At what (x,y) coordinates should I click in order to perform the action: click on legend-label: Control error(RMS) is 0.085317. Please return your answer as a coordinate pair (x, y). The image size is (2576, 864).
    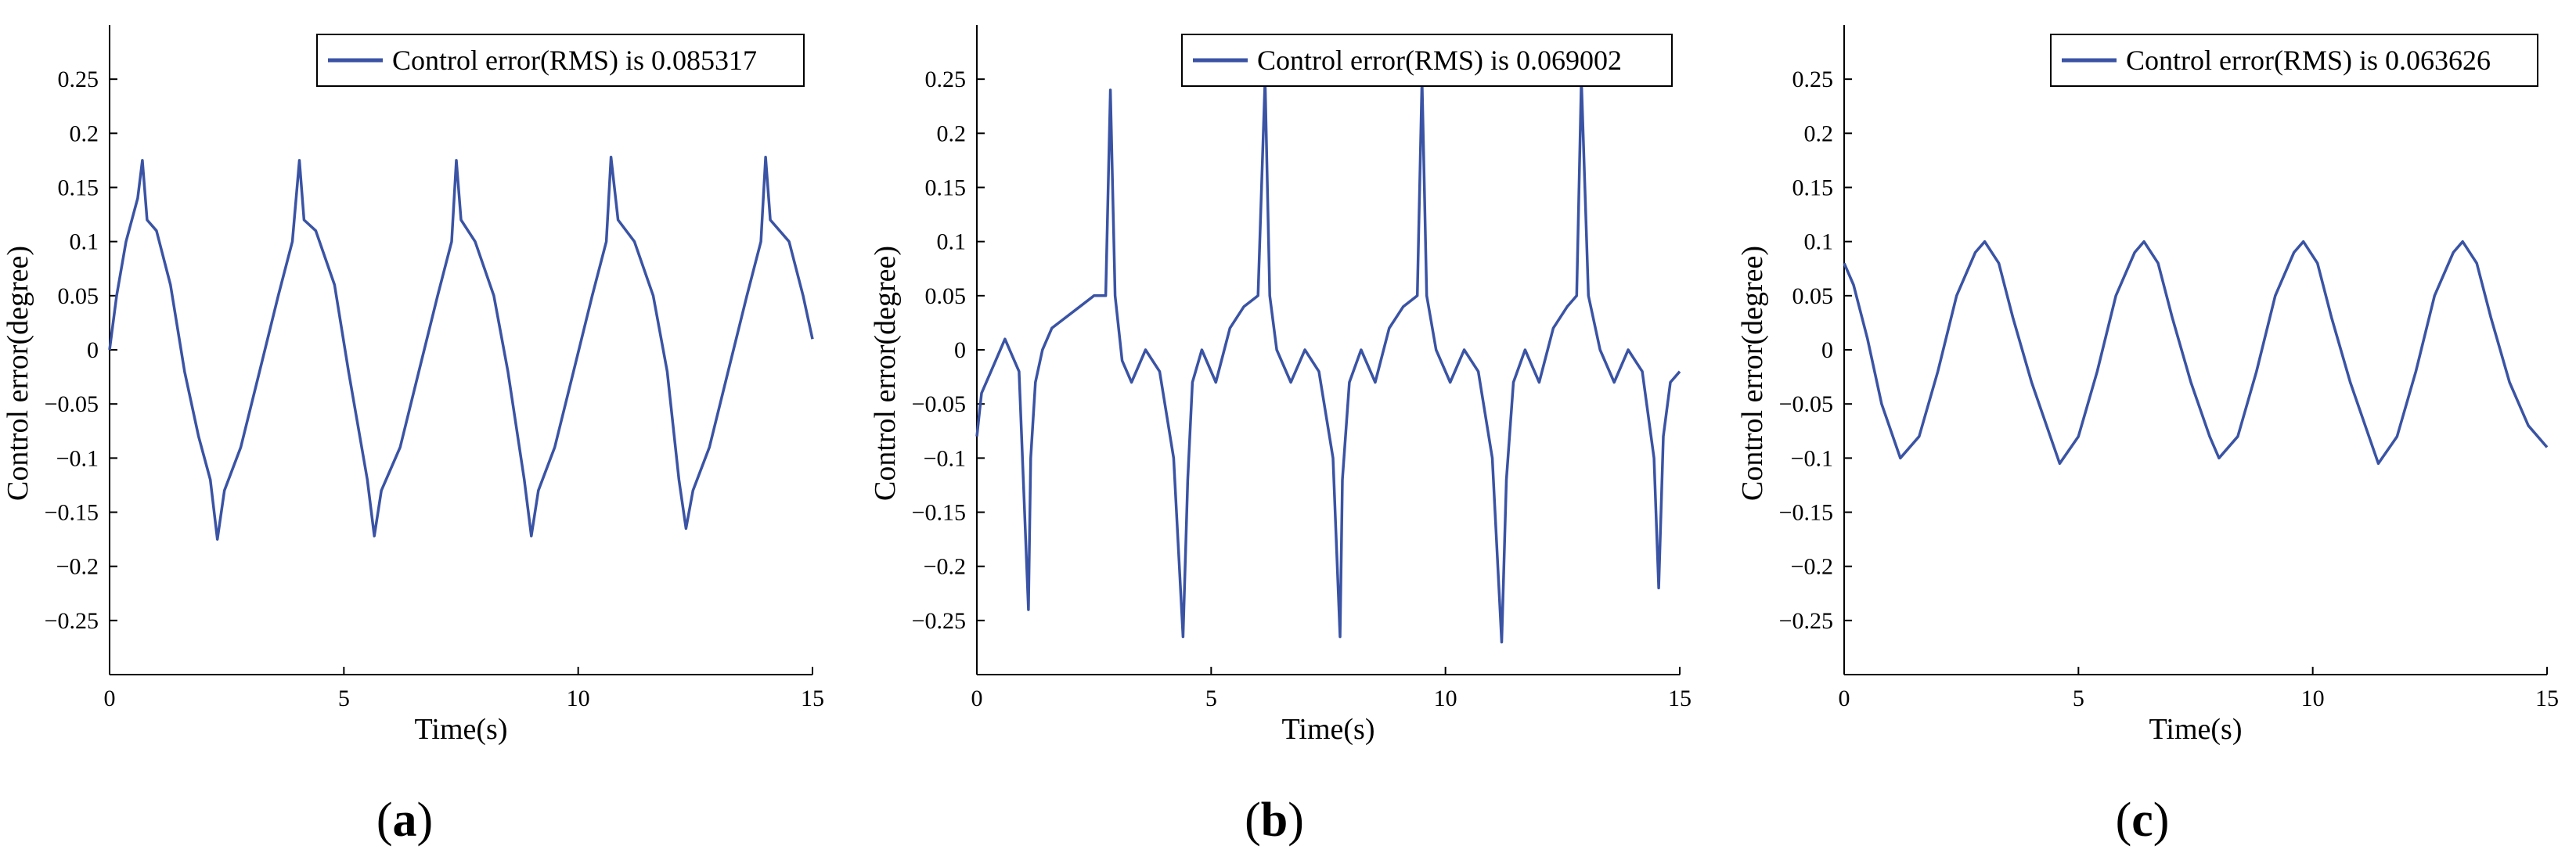
    Looking at the image, I should click on (574, 60).